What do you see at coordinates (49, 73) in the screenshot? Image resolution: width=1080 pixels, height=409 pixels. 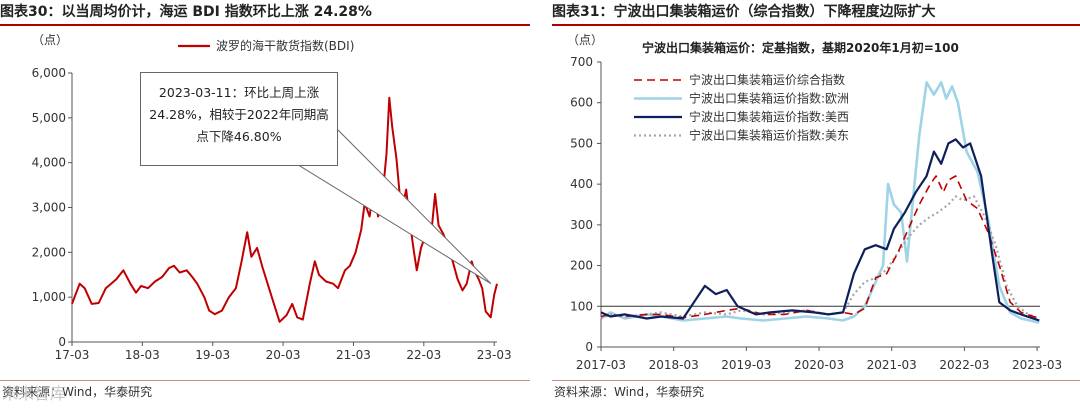 I see `y-tick-label: 6,000` at bounding box center [49, 73].